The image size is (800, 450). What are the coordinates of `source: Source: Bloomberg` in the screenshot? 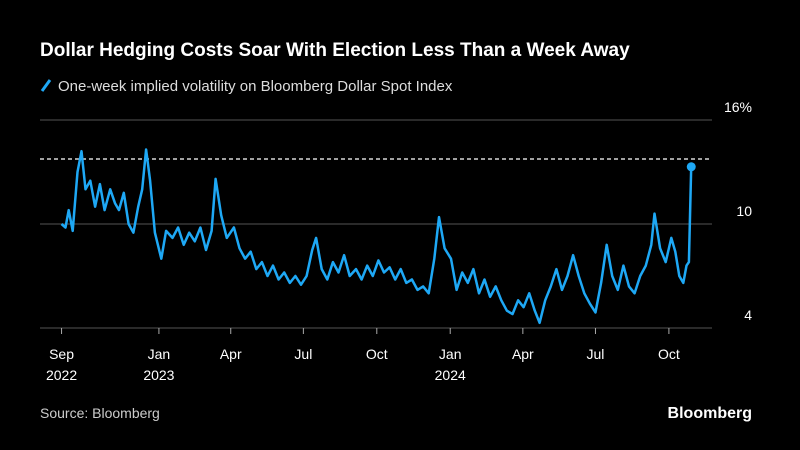 It's located at (100, 413).